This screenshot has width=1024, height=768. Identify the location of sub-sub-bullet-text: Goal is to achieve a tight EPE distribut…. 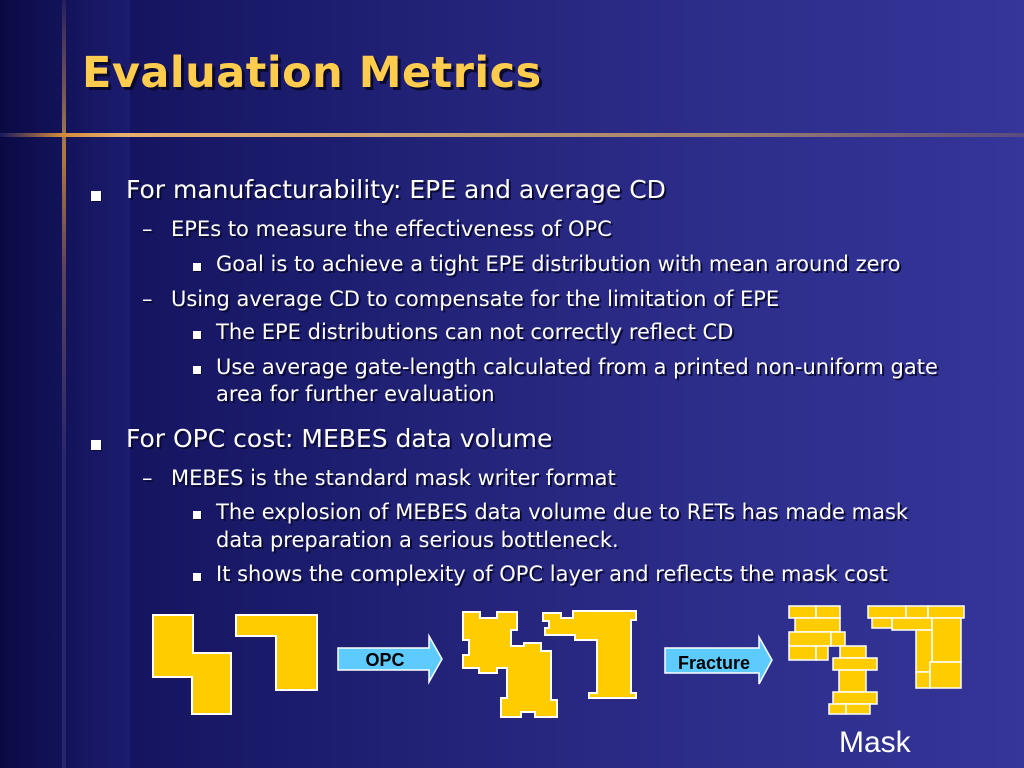
(558, 264).